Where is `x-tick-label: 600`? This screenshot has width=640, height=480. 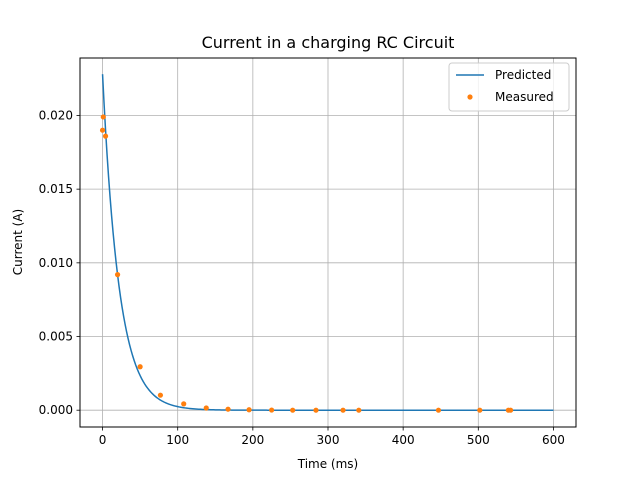
x-tick-label: 600 is located at coordinates (553, 440).